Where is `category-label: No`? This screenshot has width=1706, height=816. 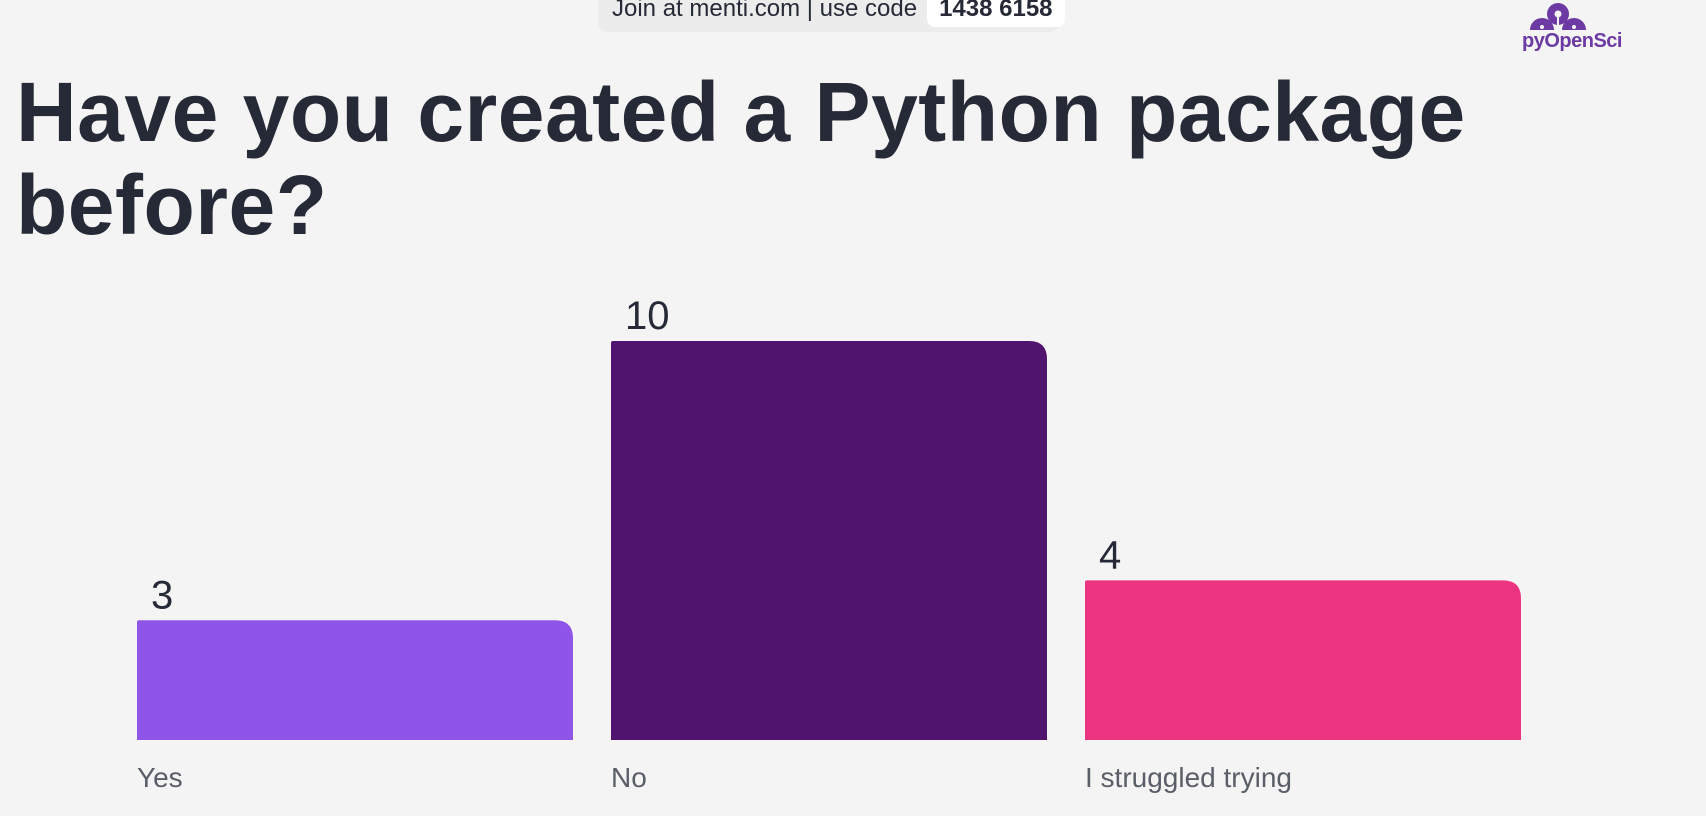
category-label: No is located at coordinates (629, 777).